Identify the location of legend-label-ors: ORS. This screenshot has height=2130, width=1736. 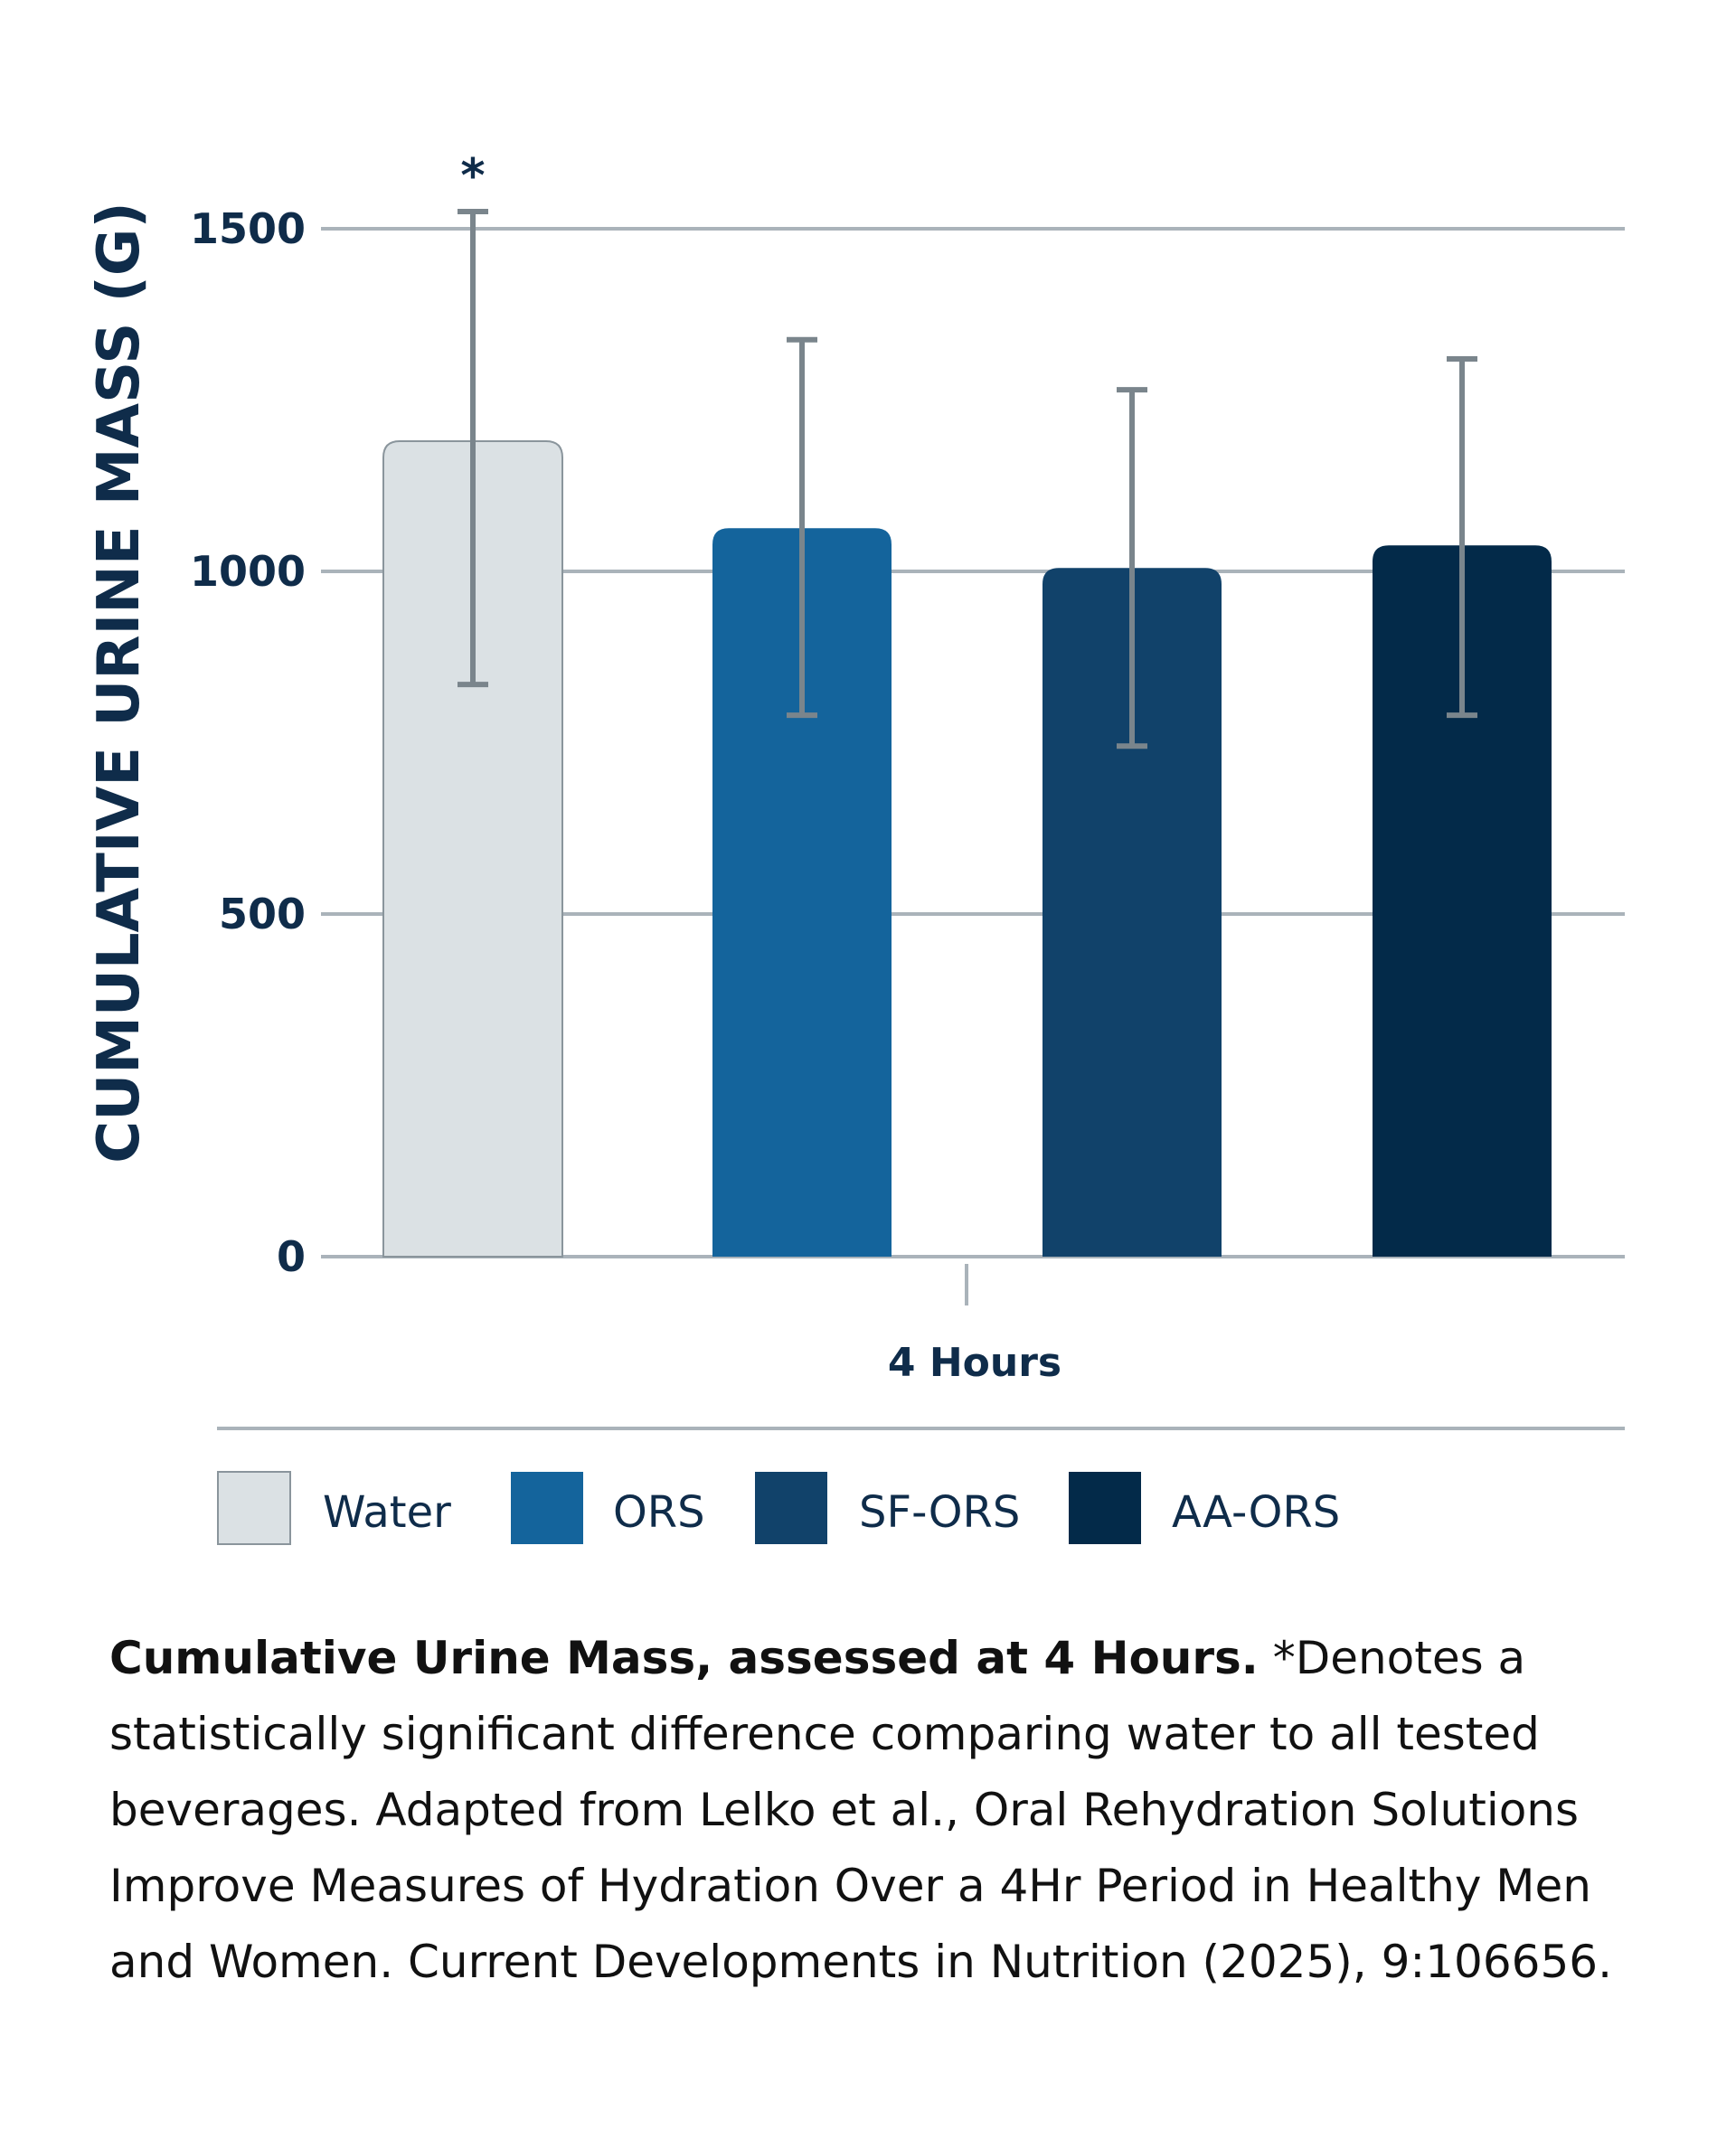
(659, 1512).